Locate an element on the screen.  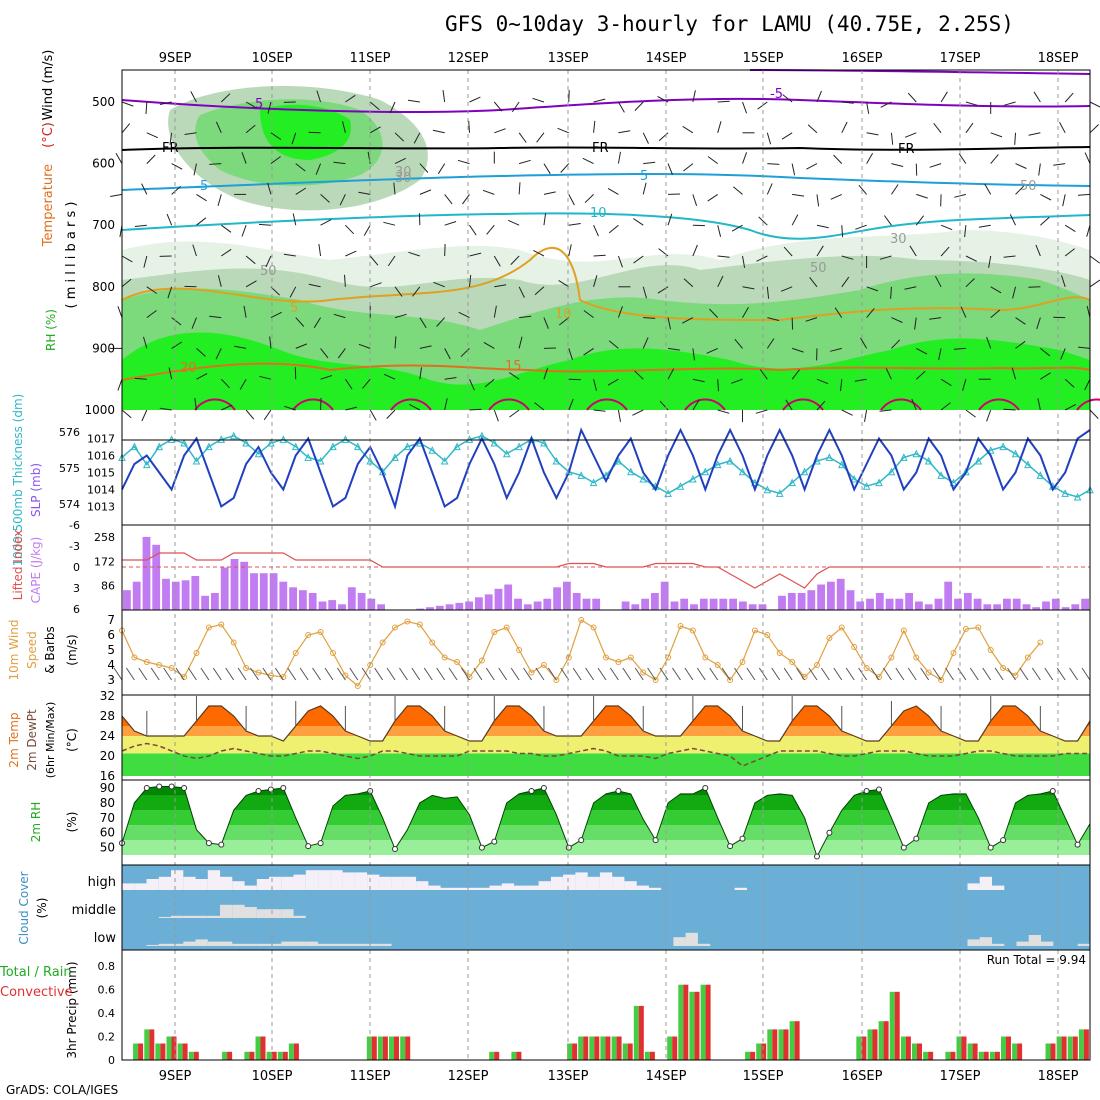
temp2m-tick: 16 is located at coordinates (107, 776).